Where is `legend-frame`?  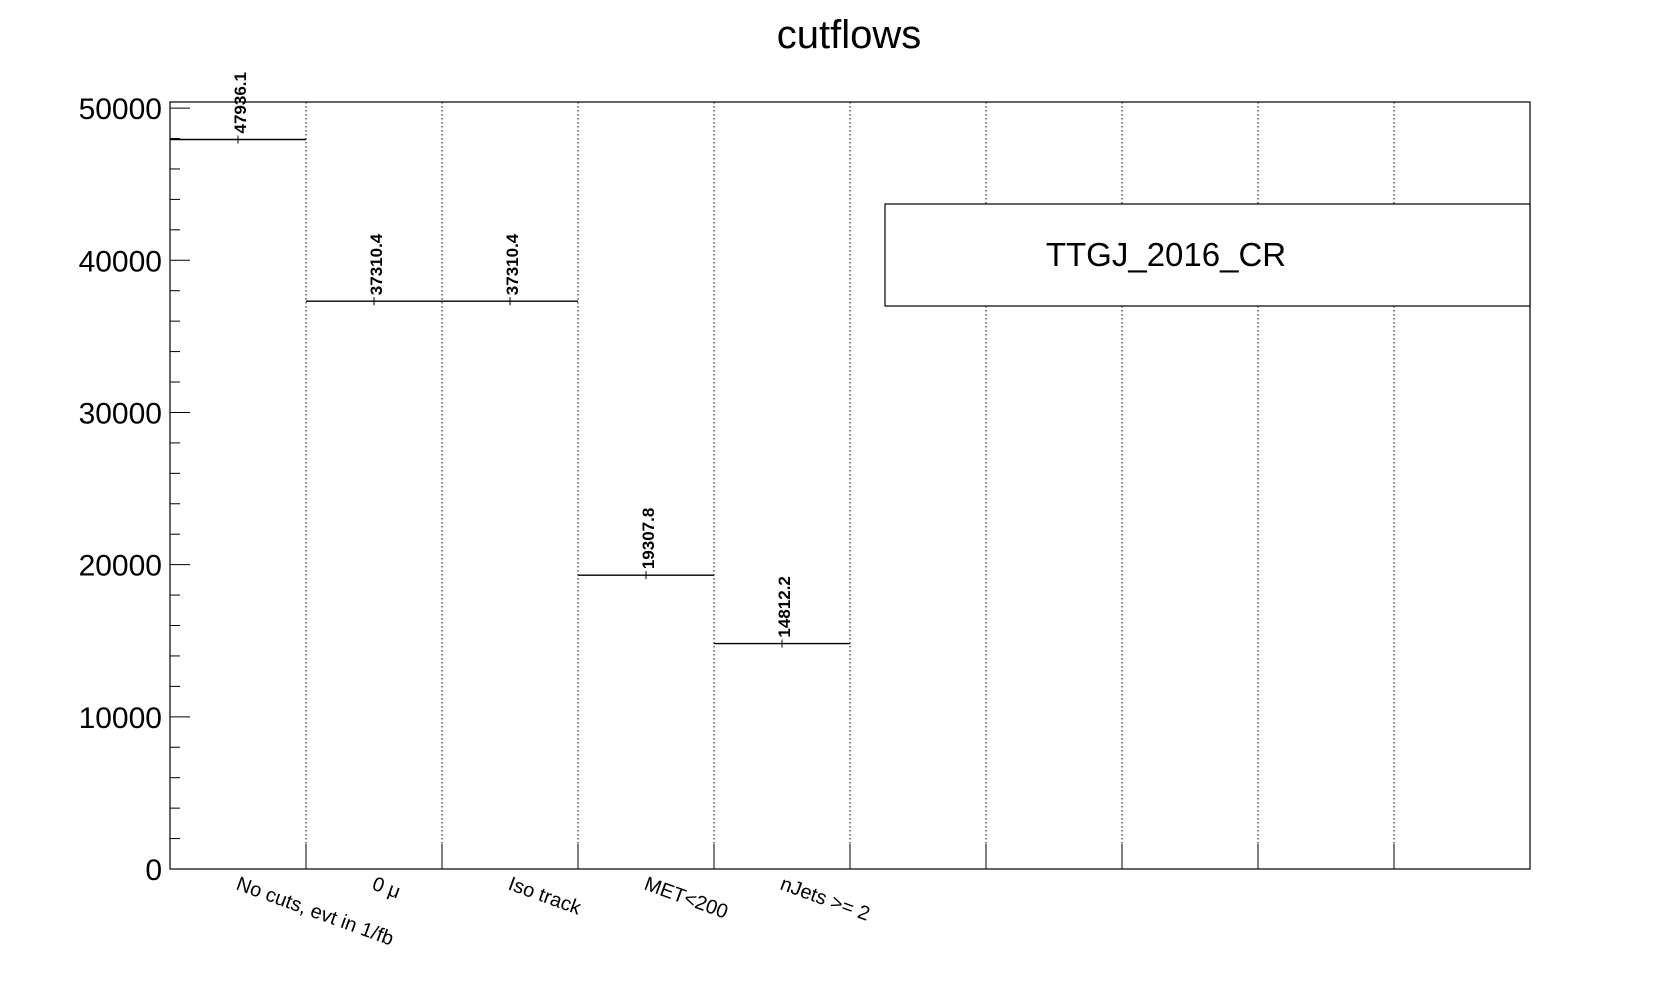
legend-frame is located at coordinates (1207, 255).